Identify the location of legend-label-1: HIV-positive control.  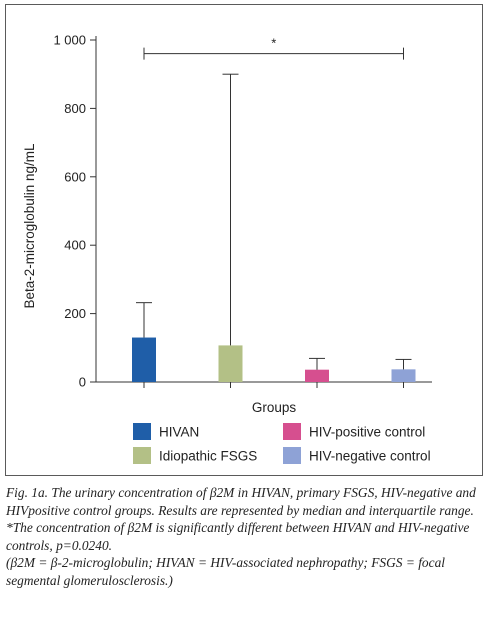
(367, 432).